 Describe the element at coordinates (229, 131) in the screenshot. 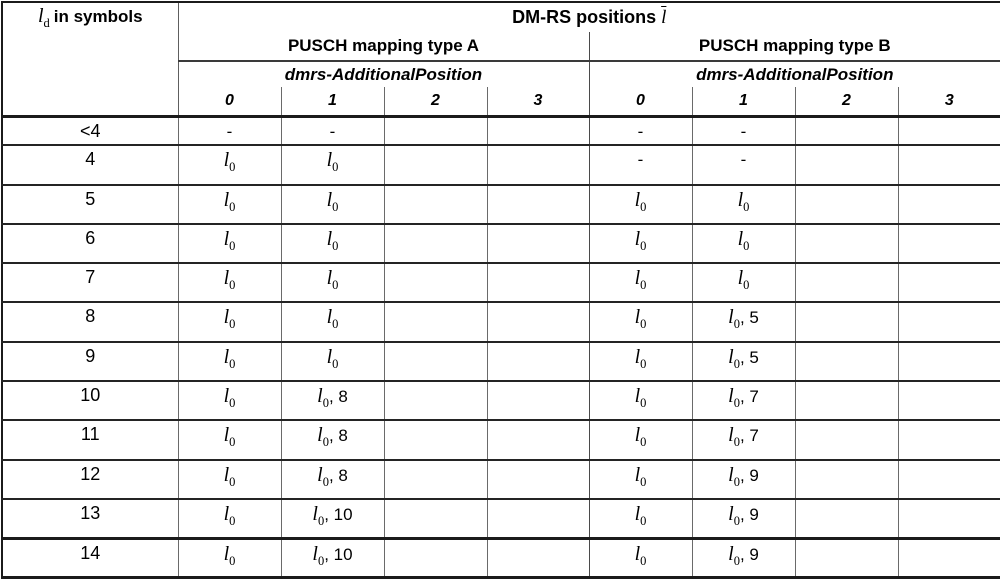

I see `dmrs-position-cell-a0: -` at that location.